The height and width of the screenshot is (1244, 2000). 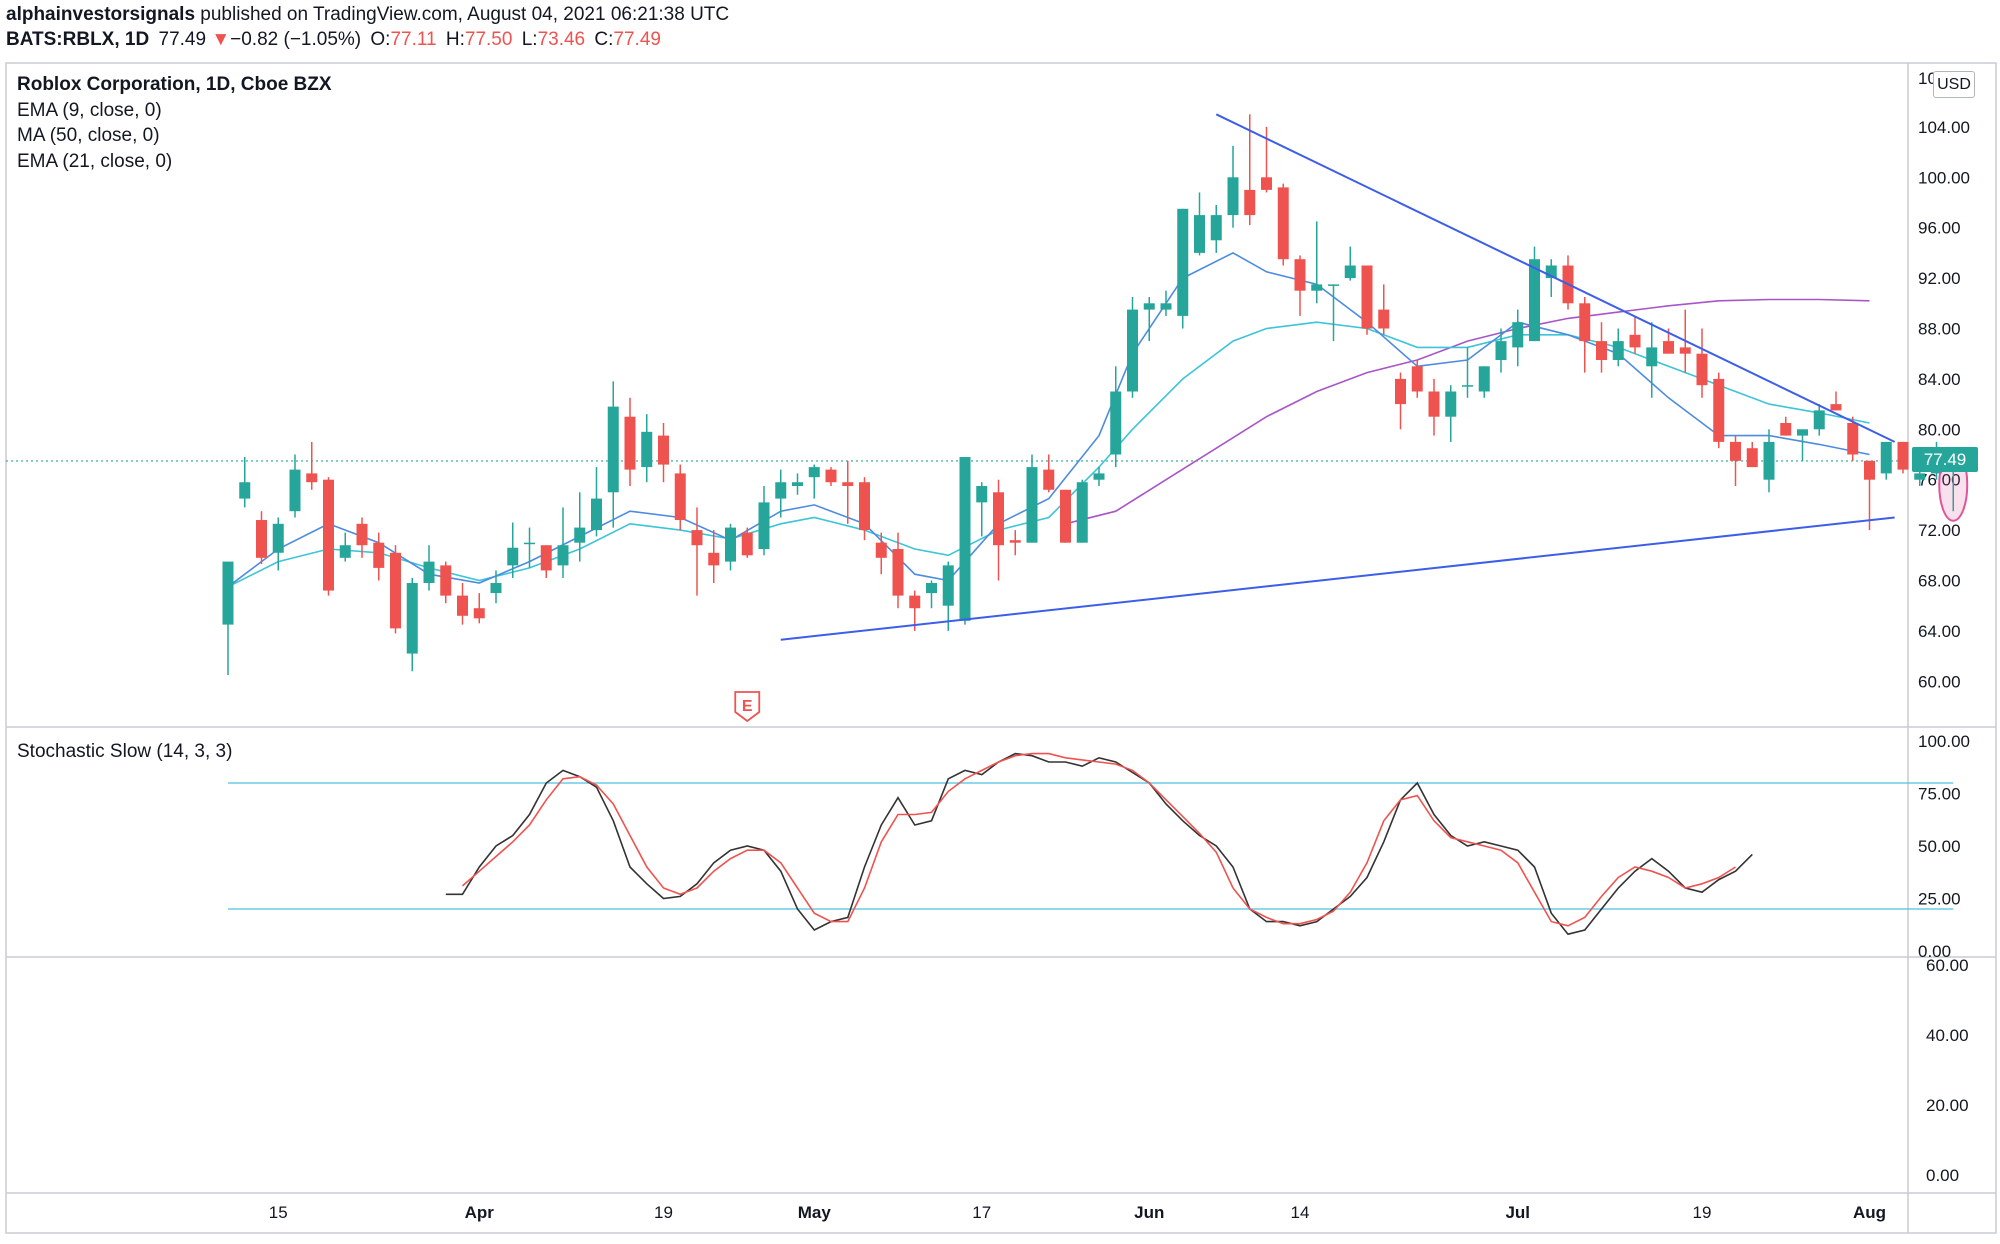 I want to click on price-tick-label: 64.00, so click(x=1939, y=631).